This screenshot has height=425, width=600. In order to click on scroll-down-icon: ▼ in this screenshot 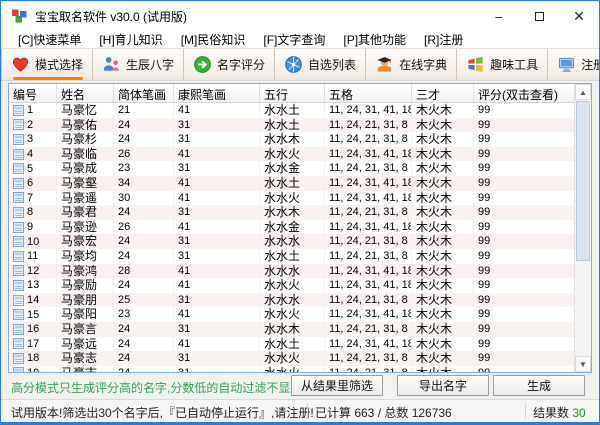, I will do `click(583, 364)`.